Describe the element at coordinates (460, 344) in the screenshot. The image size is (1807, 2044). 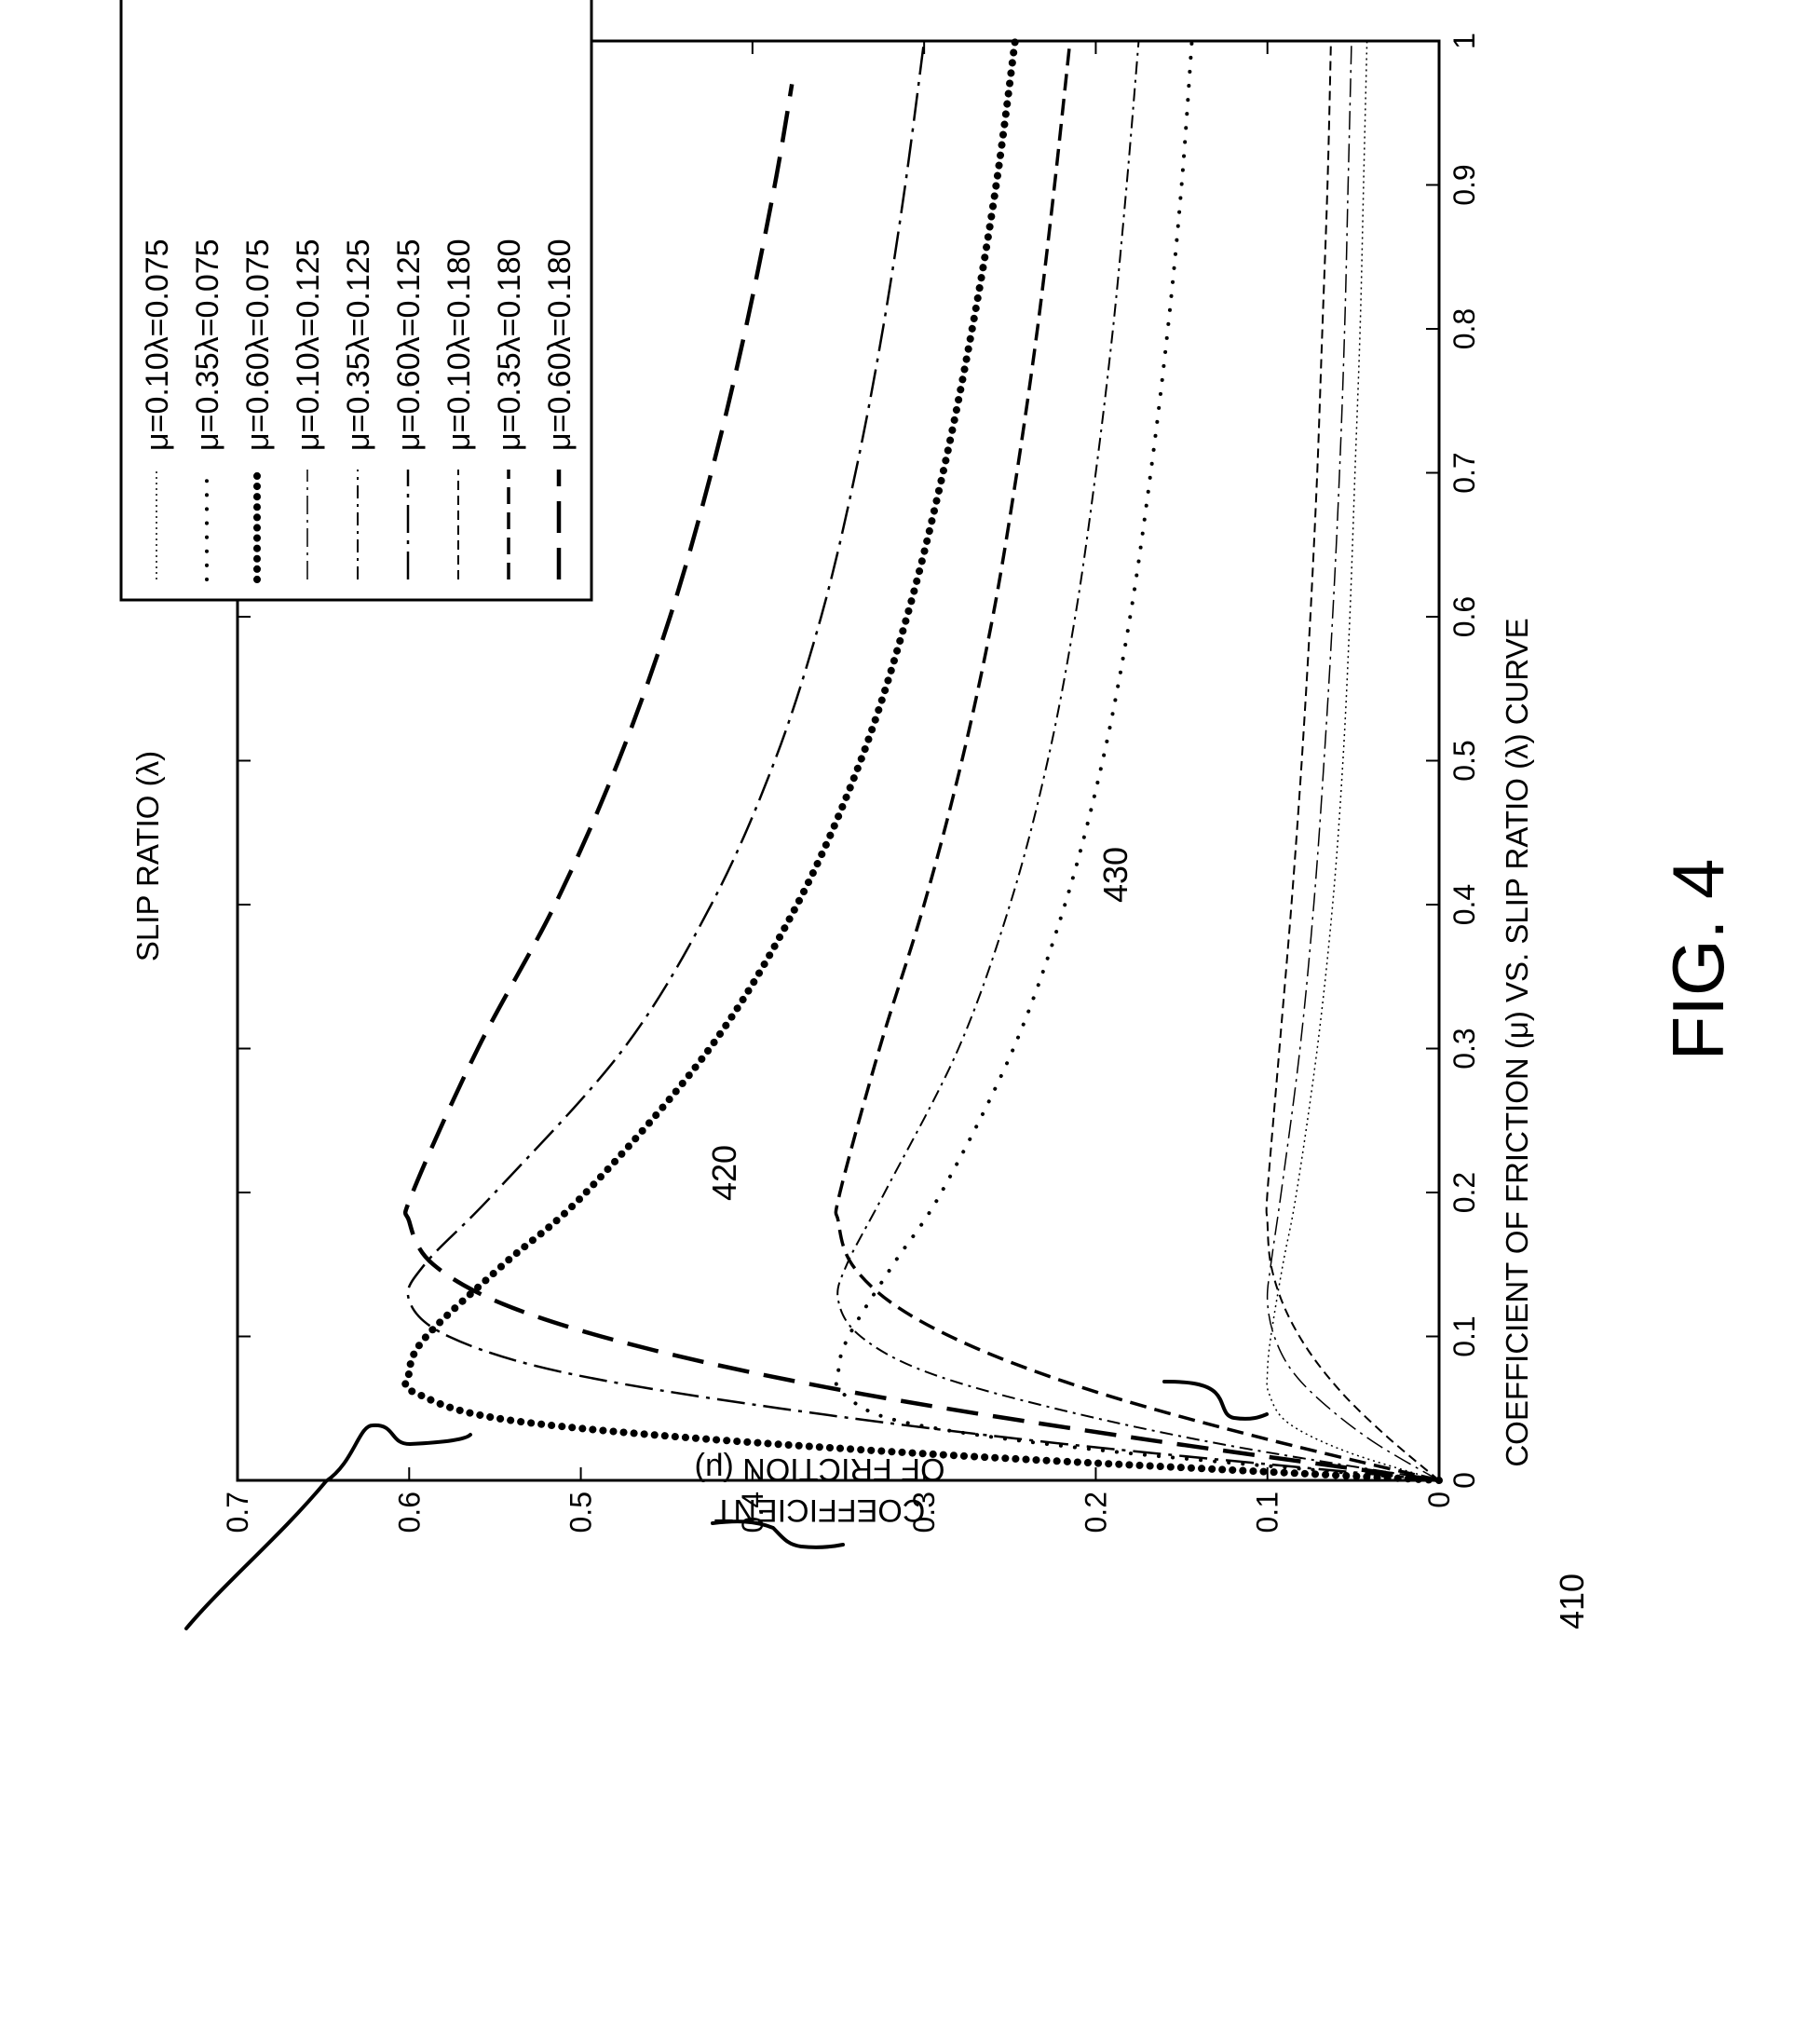
I see `legend-entry-7: μ=0.10λ=0.180` at that location.